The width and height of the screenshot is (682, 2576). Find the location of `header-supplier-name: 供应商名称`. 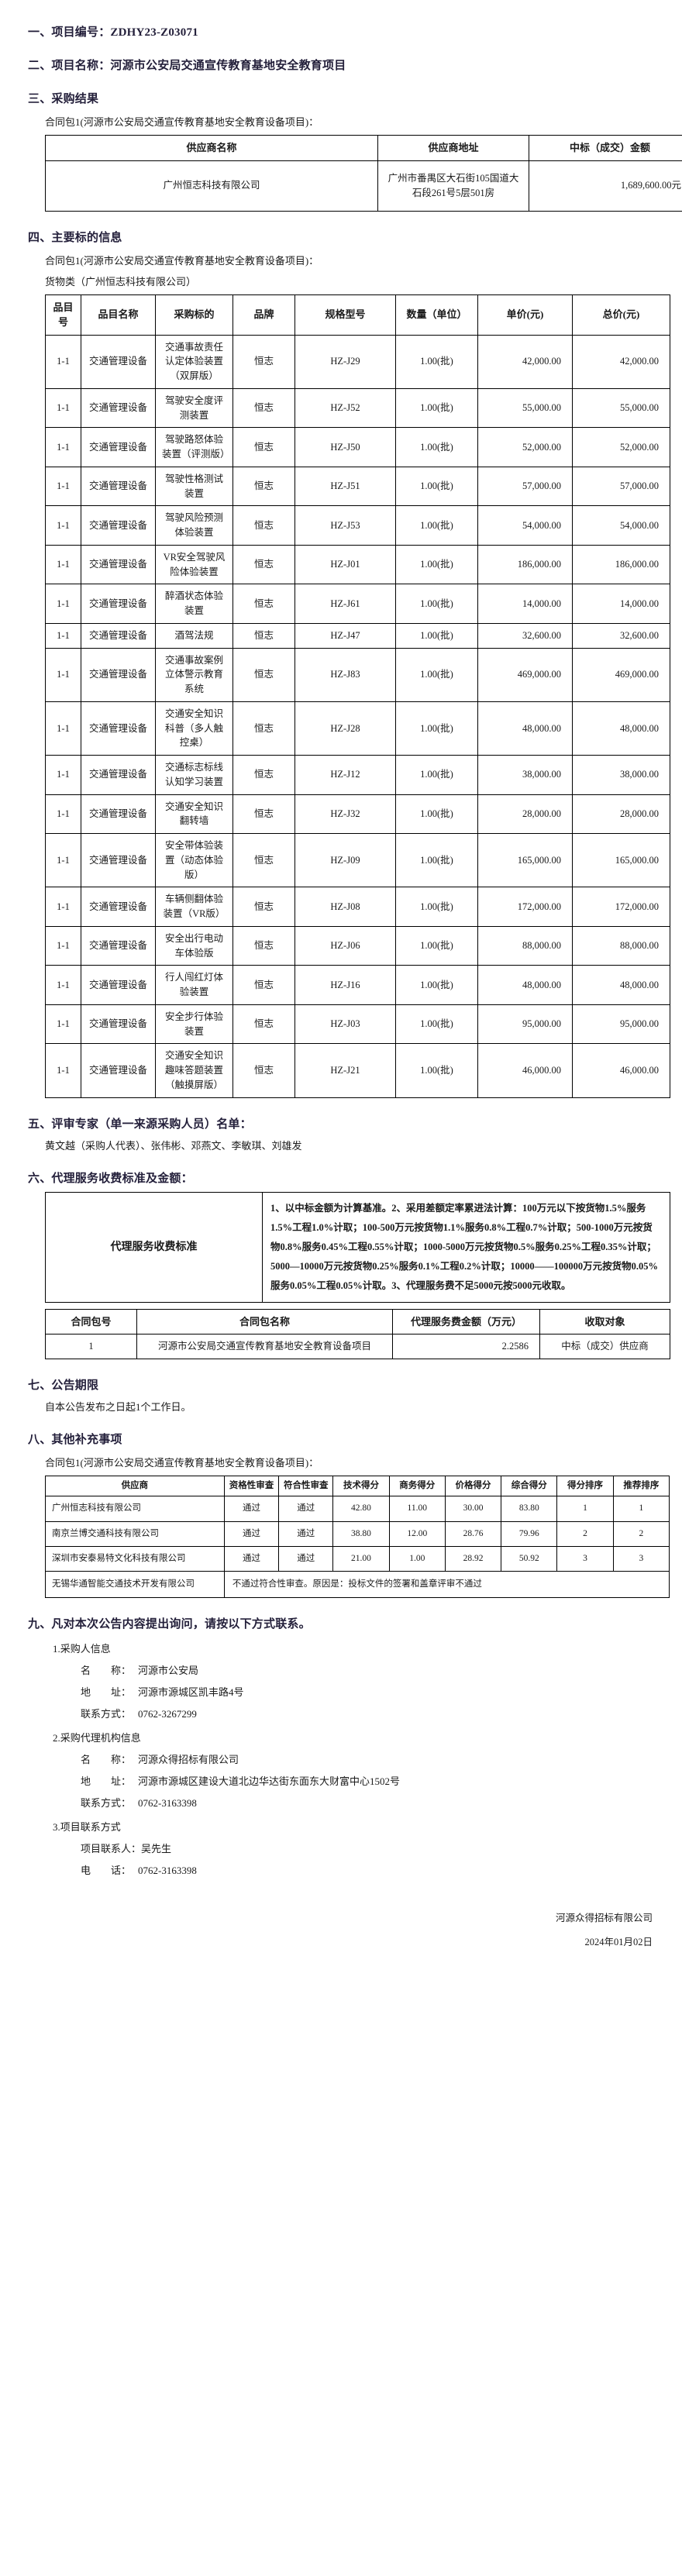

header-supplier-name: 供应商名称 is located at coordinates (211, 148).